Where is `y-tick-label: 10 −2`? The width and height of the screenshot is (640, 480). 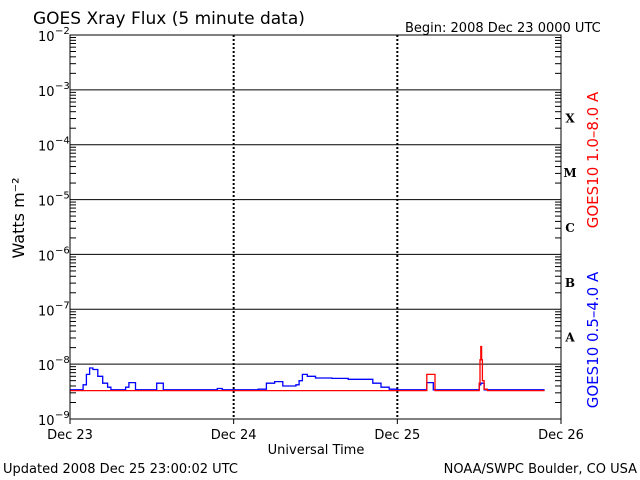 y-tick-label: 10 −2 is located at coordinates (54, 35).